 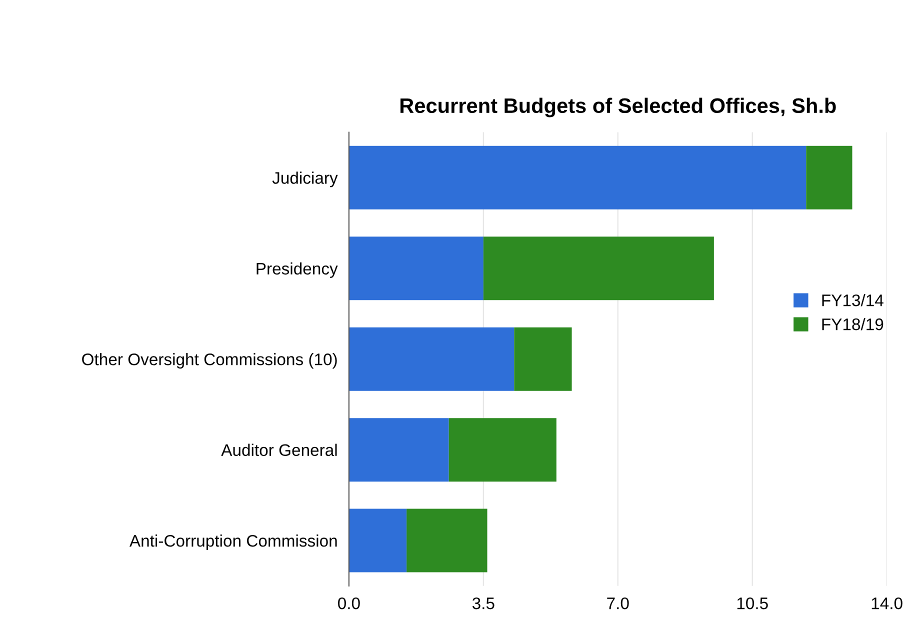 What do you see at coordinates (349, 603) in the screenshot?
I see `x-tick-label: 0.0` at bounding box center [349, 603].